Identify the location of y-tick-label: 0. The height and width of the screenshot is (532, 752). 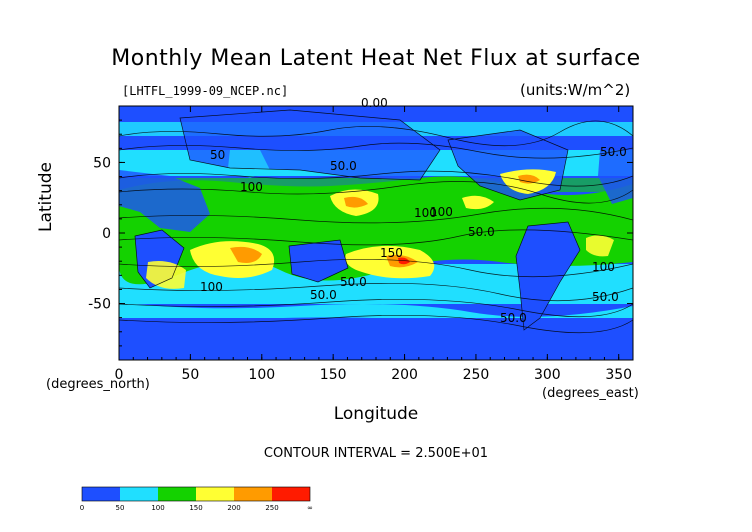
(106, 234).